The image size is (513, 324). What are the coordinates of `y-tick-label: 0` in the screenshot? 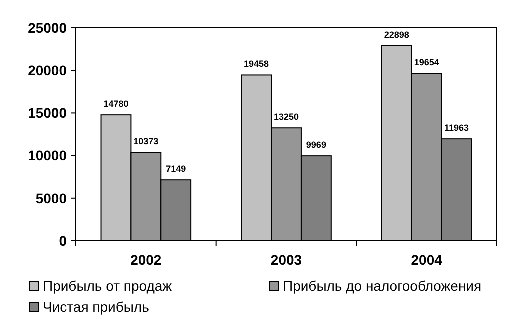 It's located at (63, 240).